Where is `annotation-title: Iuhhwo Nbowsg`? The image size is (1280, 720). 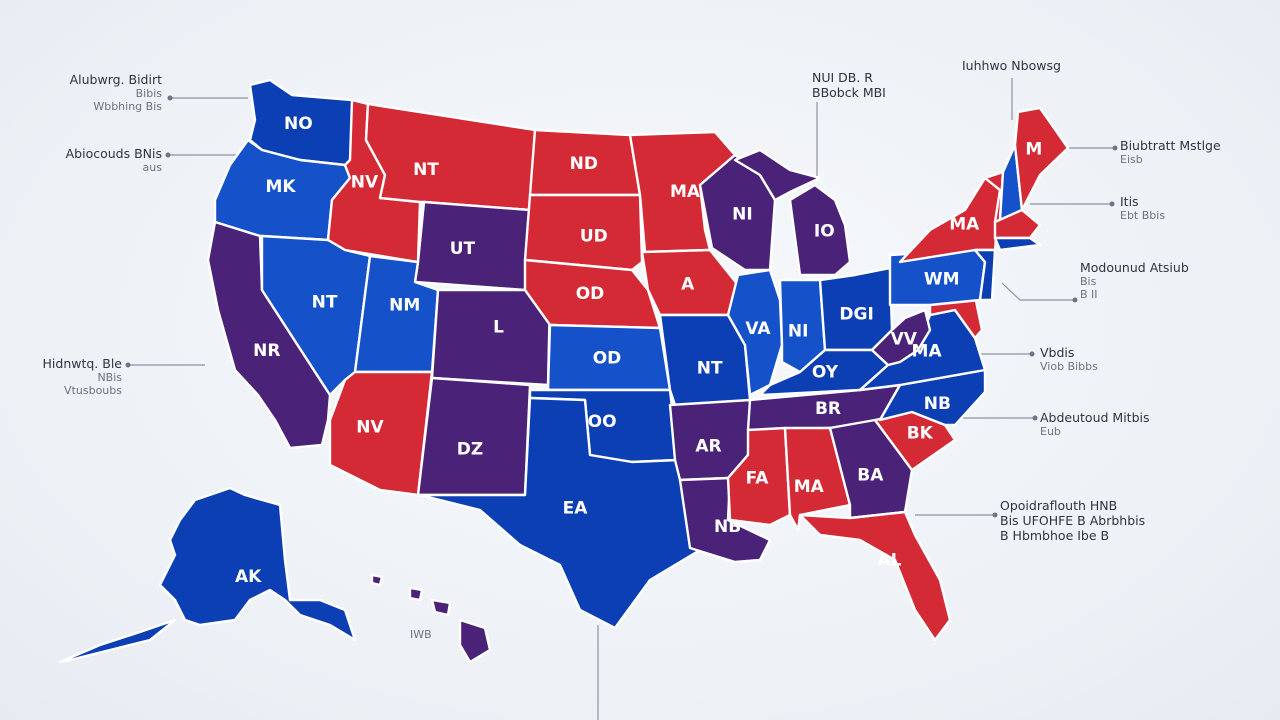
annotation-title: Iuhhwo Nbowsg is located at coordinates (1011, 65).